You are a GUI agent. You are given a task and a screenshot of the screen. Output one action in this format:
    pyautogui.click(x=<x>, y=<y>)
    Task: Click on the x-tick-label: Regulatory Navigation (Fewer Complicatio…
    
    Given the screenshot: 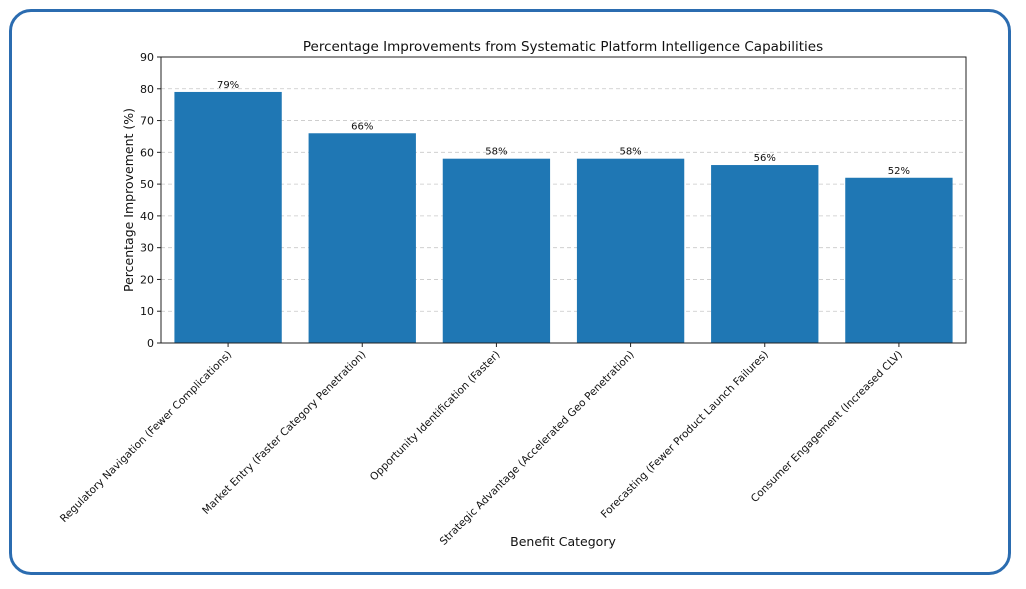 What is the action you would take?
    pyautogui.click(x=146, y=437)
    